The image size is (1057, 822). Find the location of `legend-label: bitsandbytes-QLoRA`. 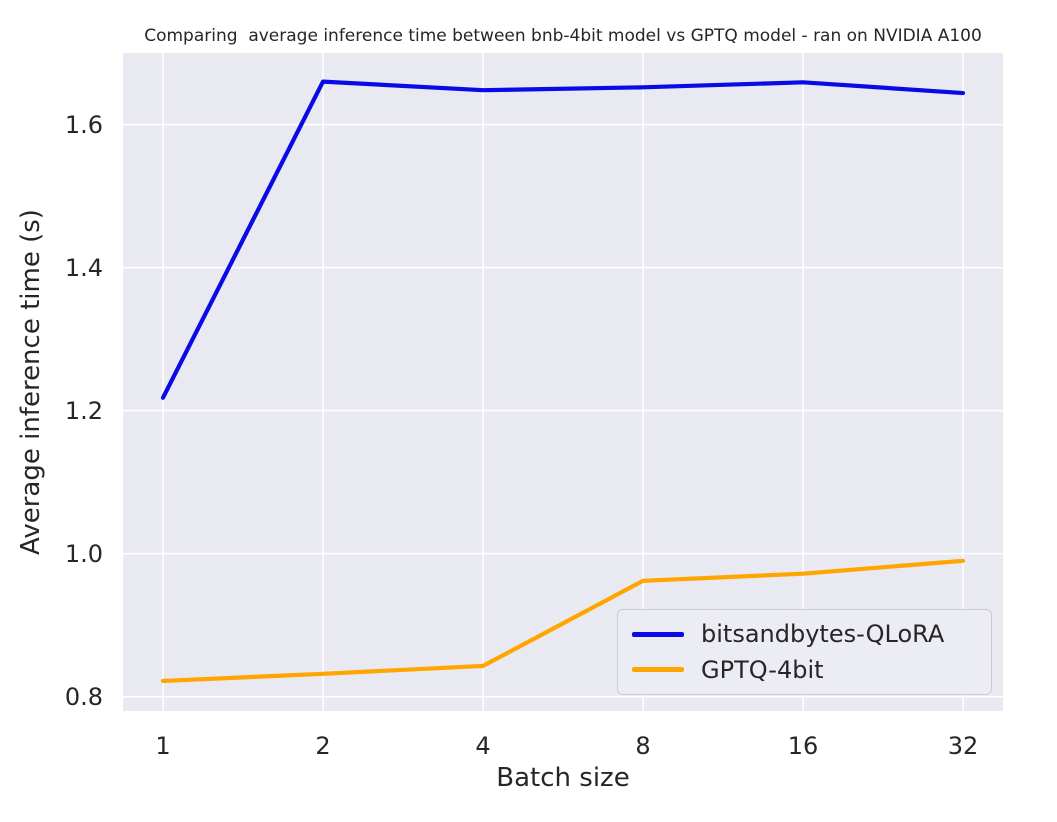

legend-label: bitsandbytes-QLoRA is located at coordinates (823, 634).